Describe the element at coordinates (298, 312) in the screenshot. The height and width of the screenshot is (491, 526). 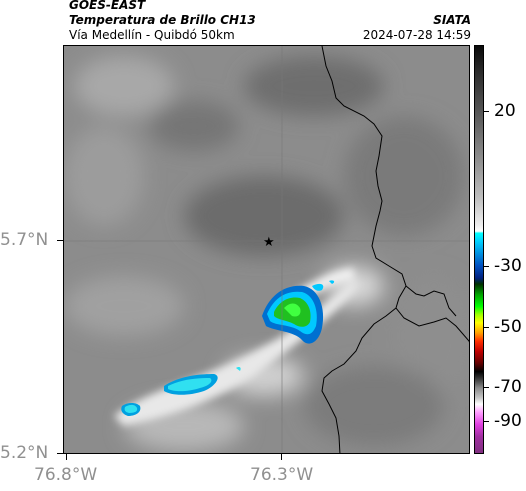
I see `cold-cloud-core` at that location.